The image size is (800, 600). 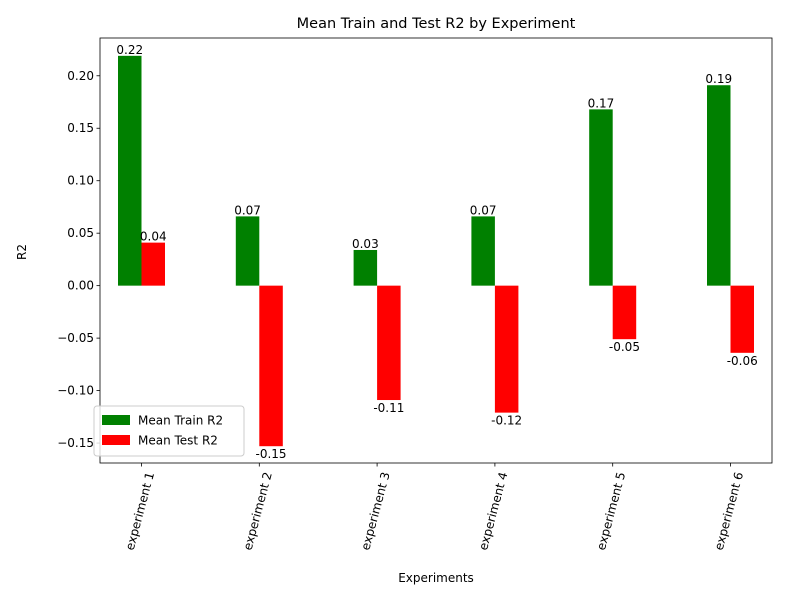 I want to click on y-tick-label: −0.05, so click(x=75, y=338).